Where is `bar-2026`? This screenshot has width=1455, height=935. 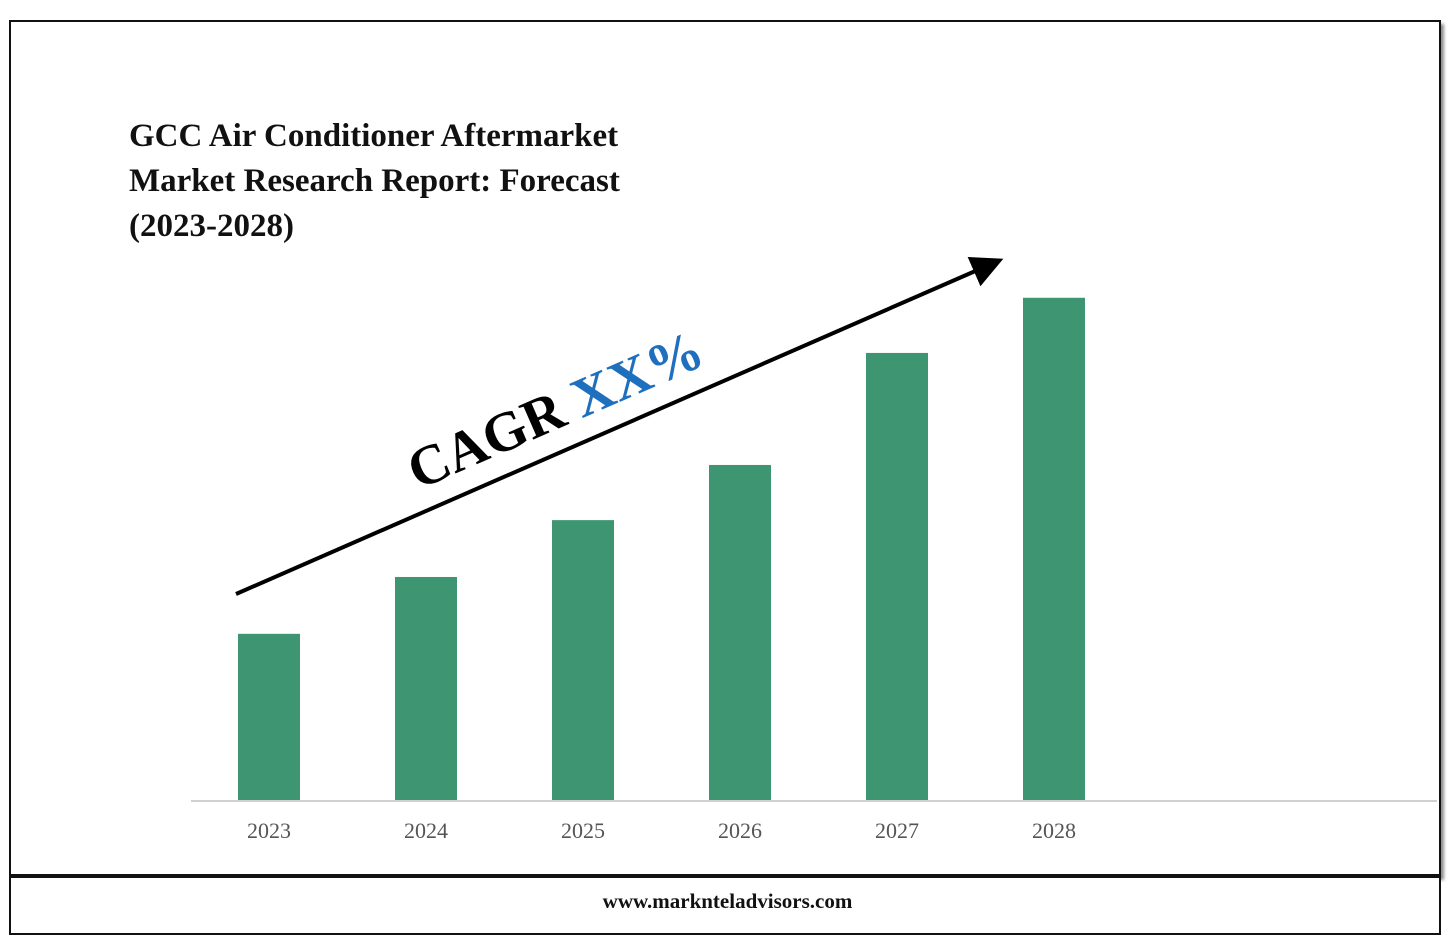
bar-2026 is located at coordinates (740, 632).